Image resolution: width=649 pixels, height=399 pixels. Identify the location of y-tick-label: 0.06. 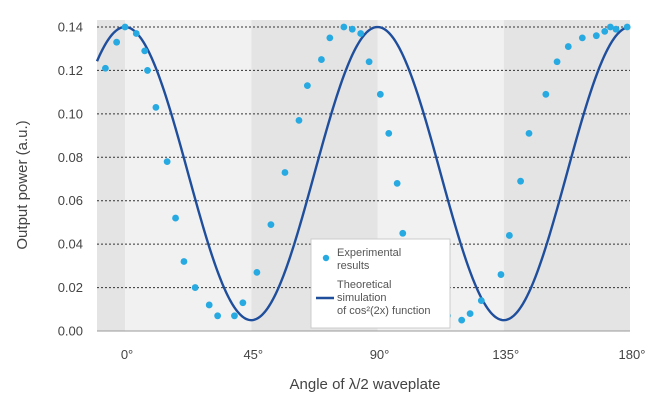
(70, 200).